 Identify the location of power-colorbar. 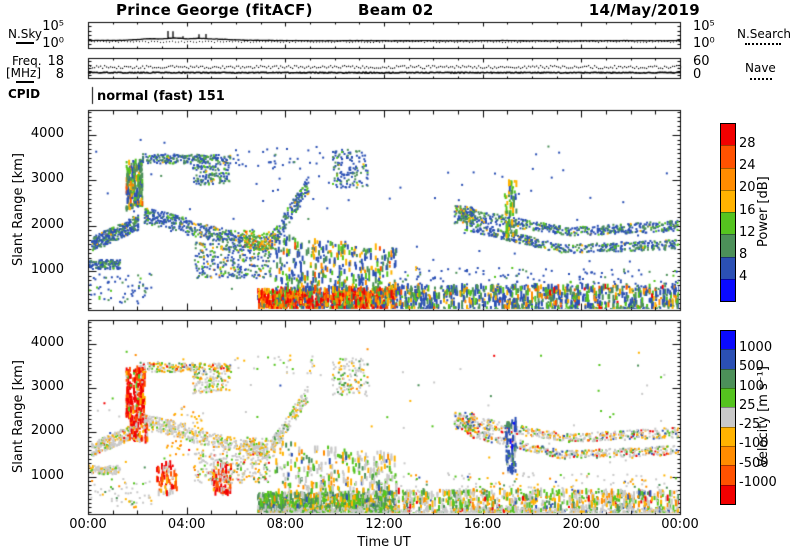
(728, 212).